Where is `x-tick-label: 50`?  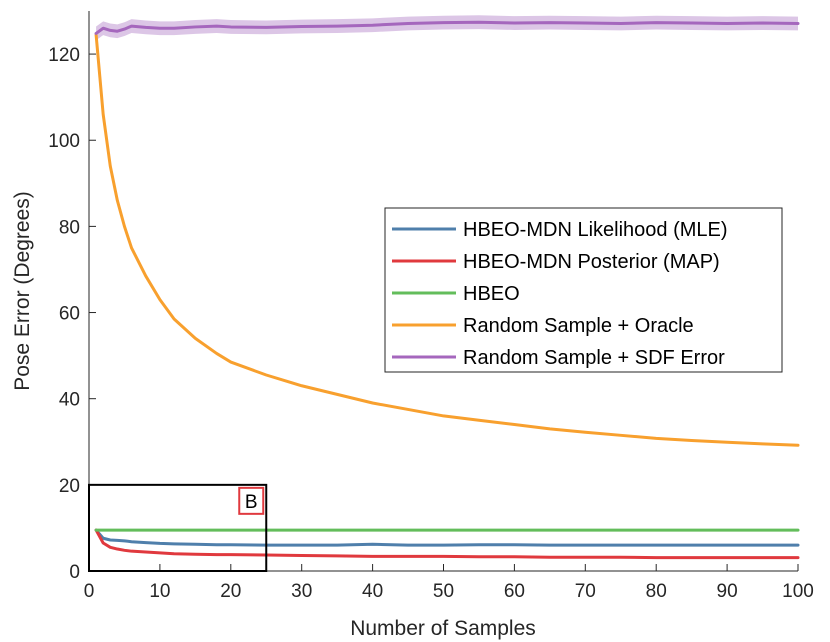 x-tick-label: 50 is located at coordinates (443, 591).